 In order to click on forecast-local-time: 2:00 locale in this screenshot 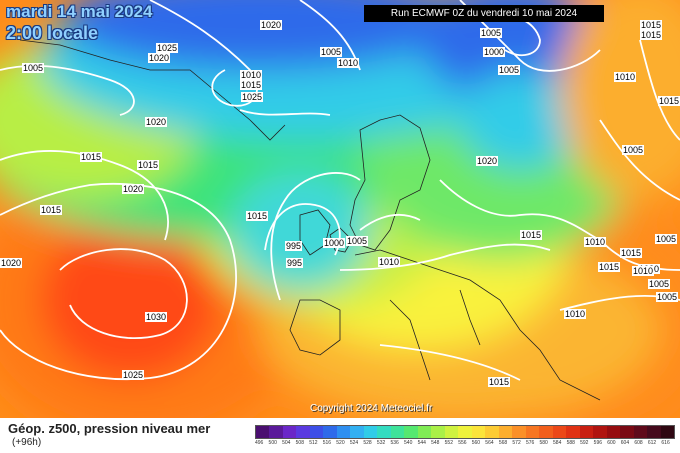, I will do `click(52, 33)`.